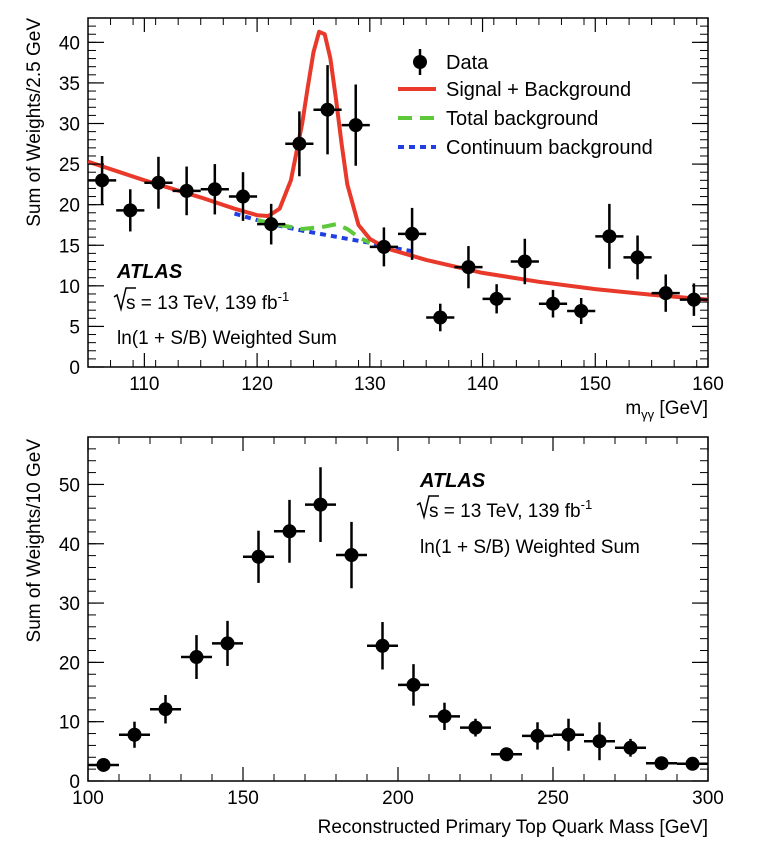  I want to click on x-tick-label: 200, so click(398, 798).